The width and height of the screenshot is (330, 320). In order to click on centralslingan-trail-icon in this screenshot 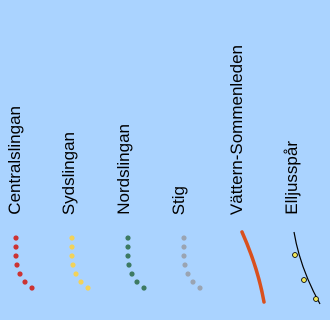, I will do `click(24, 263)`.